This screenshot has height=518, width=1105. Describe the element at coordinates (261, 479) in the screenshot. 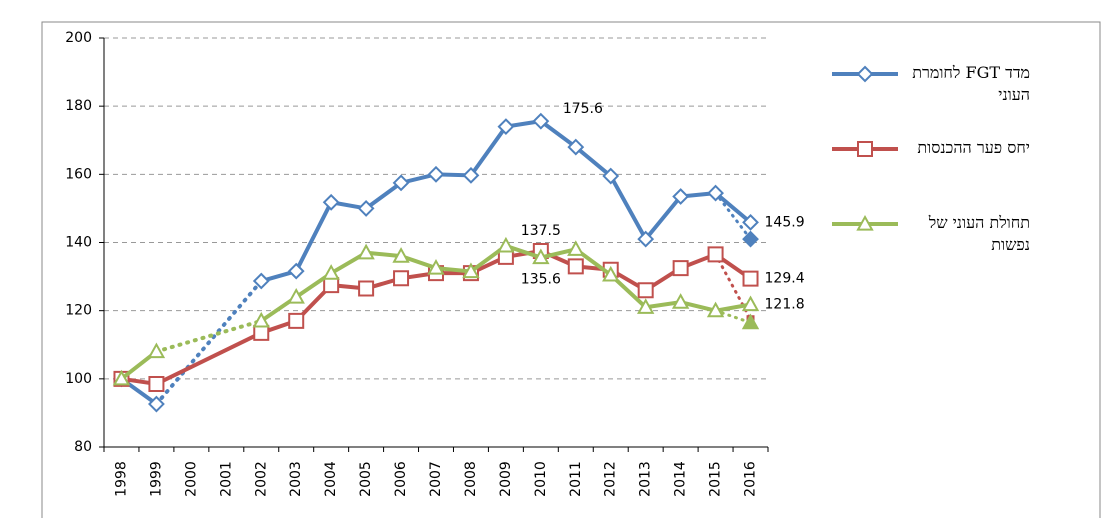

I see `x-tick-label: 2002` at that location.